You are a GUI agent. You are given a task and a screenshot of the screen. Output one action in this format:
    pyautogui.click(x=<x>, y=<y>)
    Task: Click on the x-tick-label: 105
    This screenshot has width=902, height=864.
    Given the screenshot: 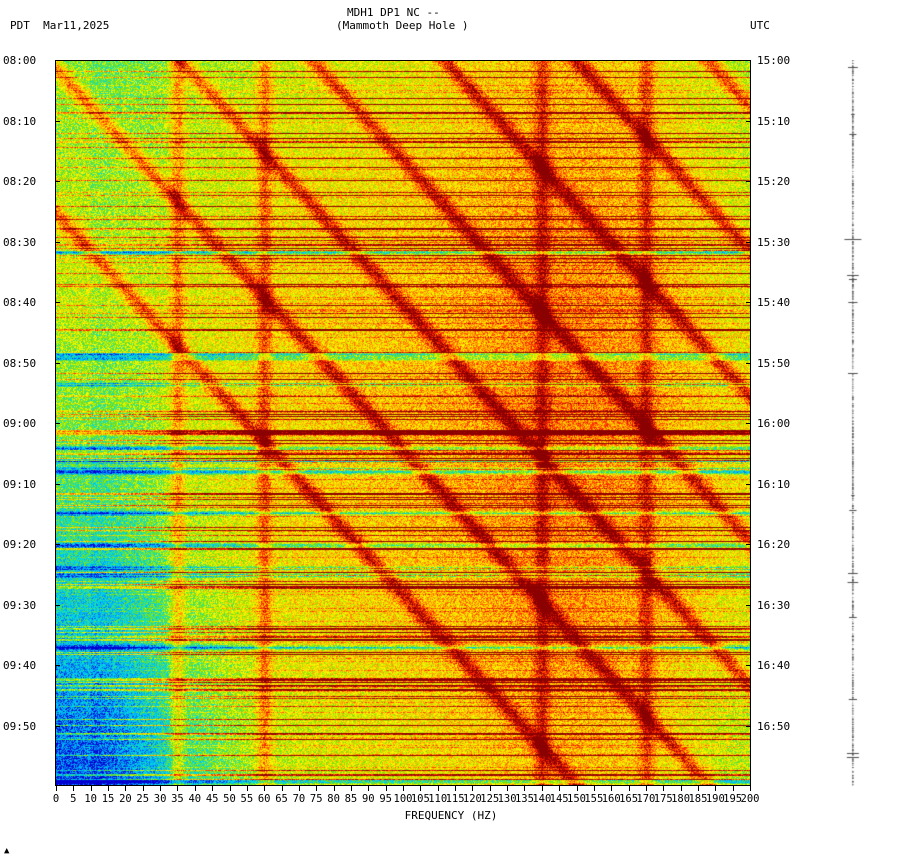 What is the action you would take?
    pyautogui.click(x=420, y=799)
    